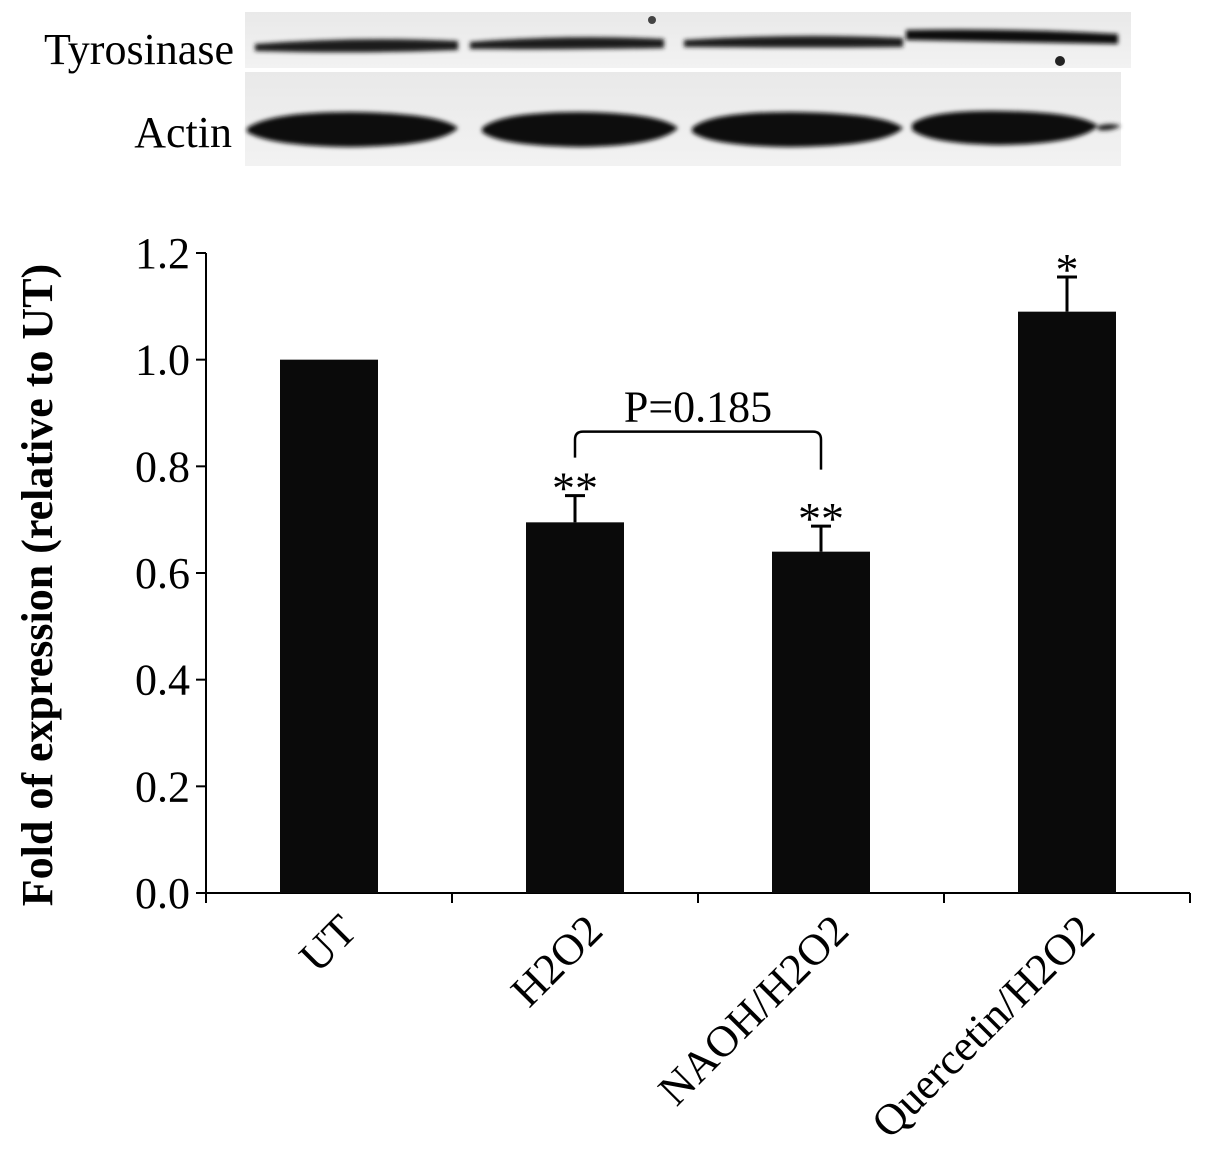 Image resolution: width=1205 pixels, height=1174 pixels. Describe the element at coordinates (37, 585) in the screenshot. I see `y-axis-title: Fold of expression (relative to UT)` at that location.